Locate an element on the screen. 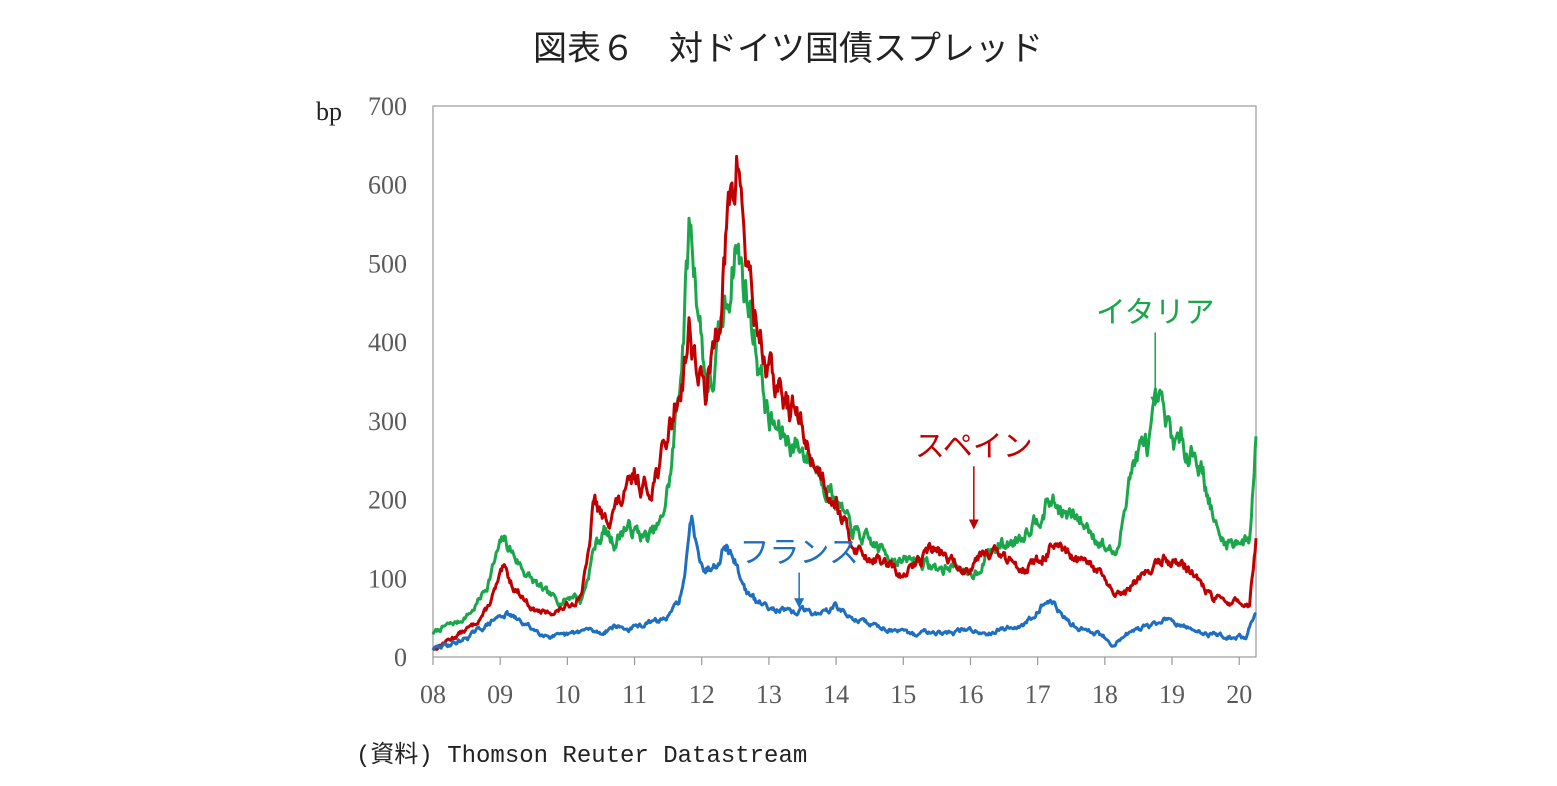 The height and width of the screenshot is (786, 1557). x-tick-label: 14 is located at coordinates (836, 694).